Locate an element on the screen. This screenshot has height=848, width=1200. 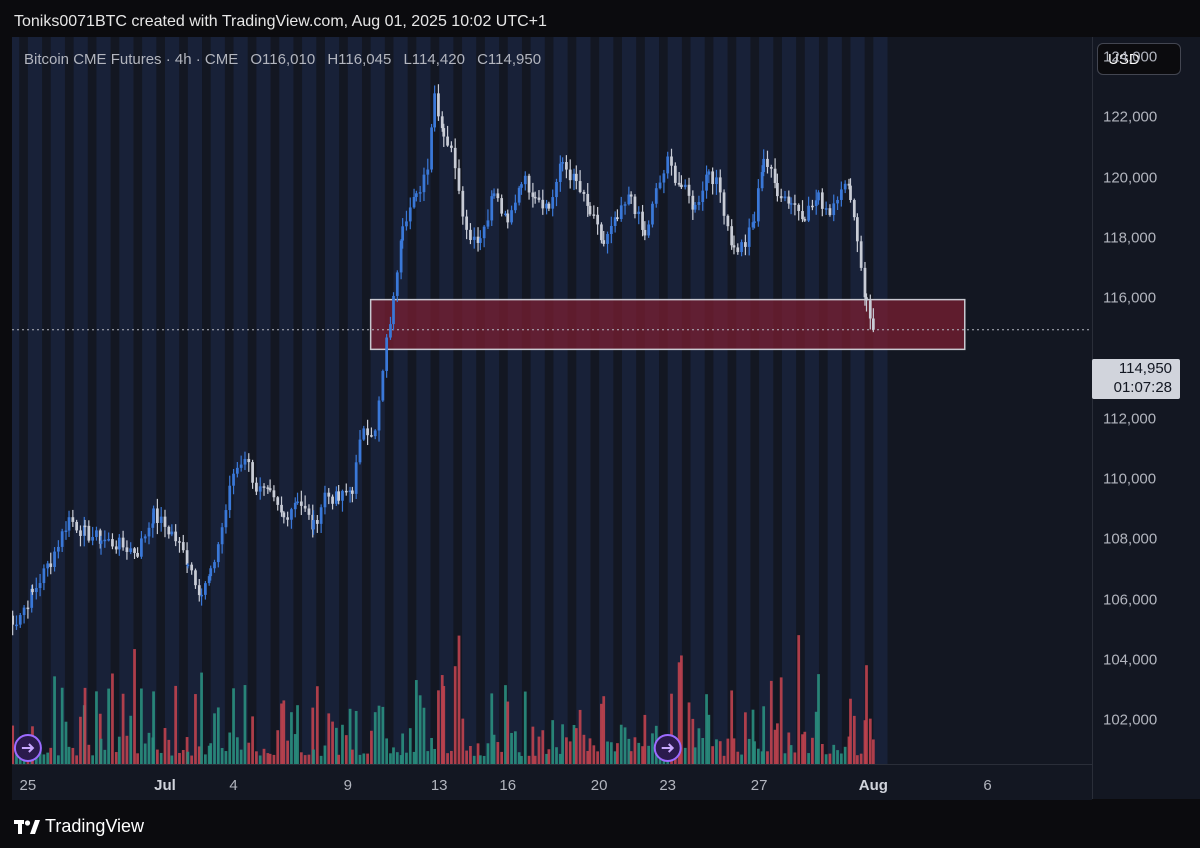
currency-button: USD is located at coordinates (1139, 59).